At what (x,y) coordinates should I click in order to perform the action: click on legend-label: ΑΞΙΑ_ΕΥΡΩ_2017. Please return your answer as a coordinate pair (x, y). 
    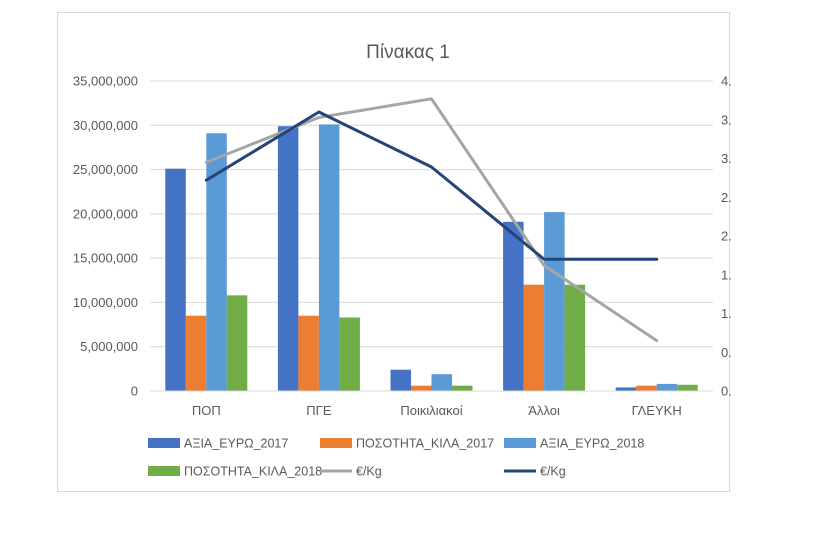
    Looking at the image, I should click on (236, 444).